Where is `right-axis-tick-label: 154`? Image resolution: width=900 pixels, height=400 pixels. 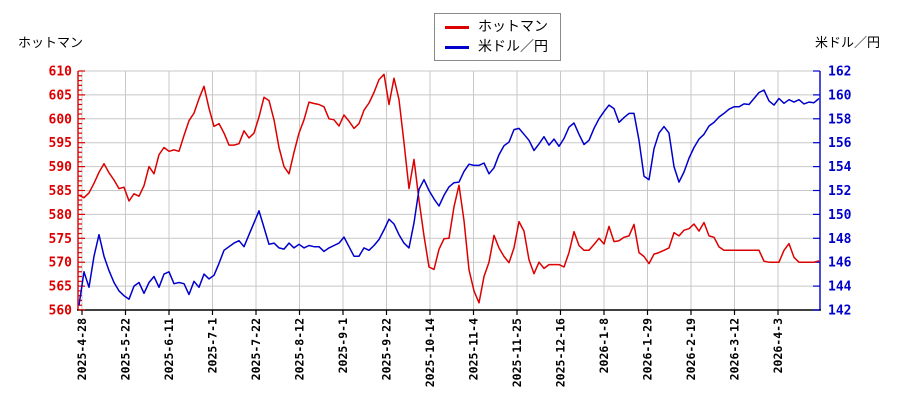 right-axis-tick-label: 154 is located at coordinates (840, 167).